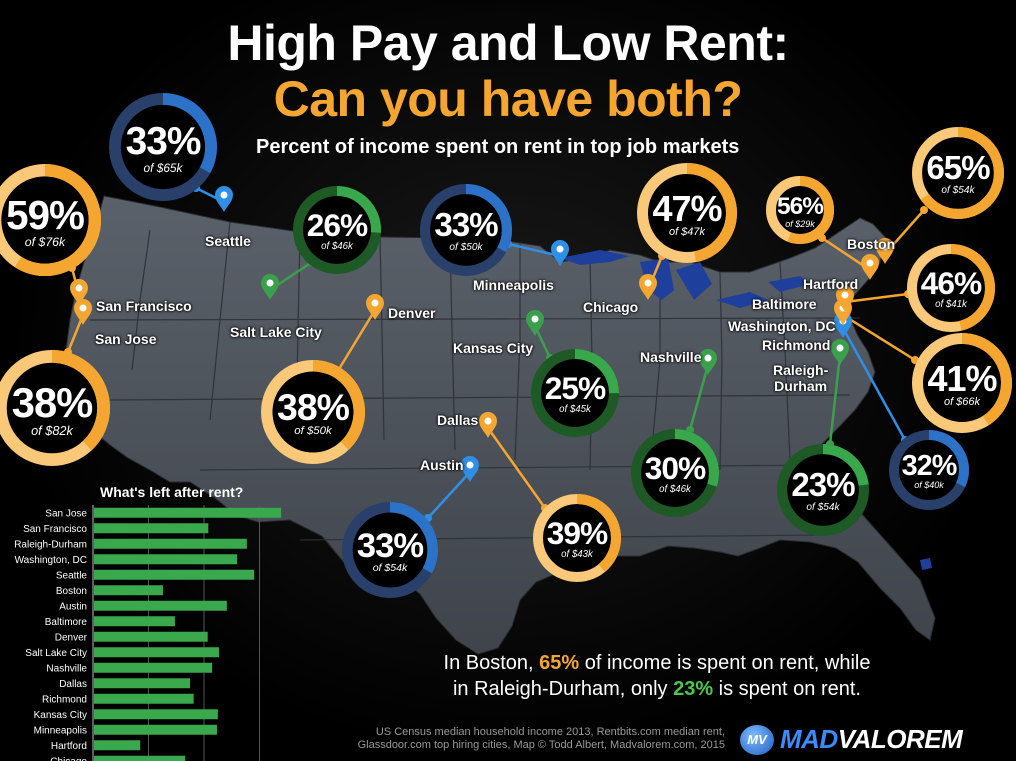  Describe the element at coordinates (337, 225) in the screenshot. I see `pct-label-salt-lake-city: 26%` at that location.